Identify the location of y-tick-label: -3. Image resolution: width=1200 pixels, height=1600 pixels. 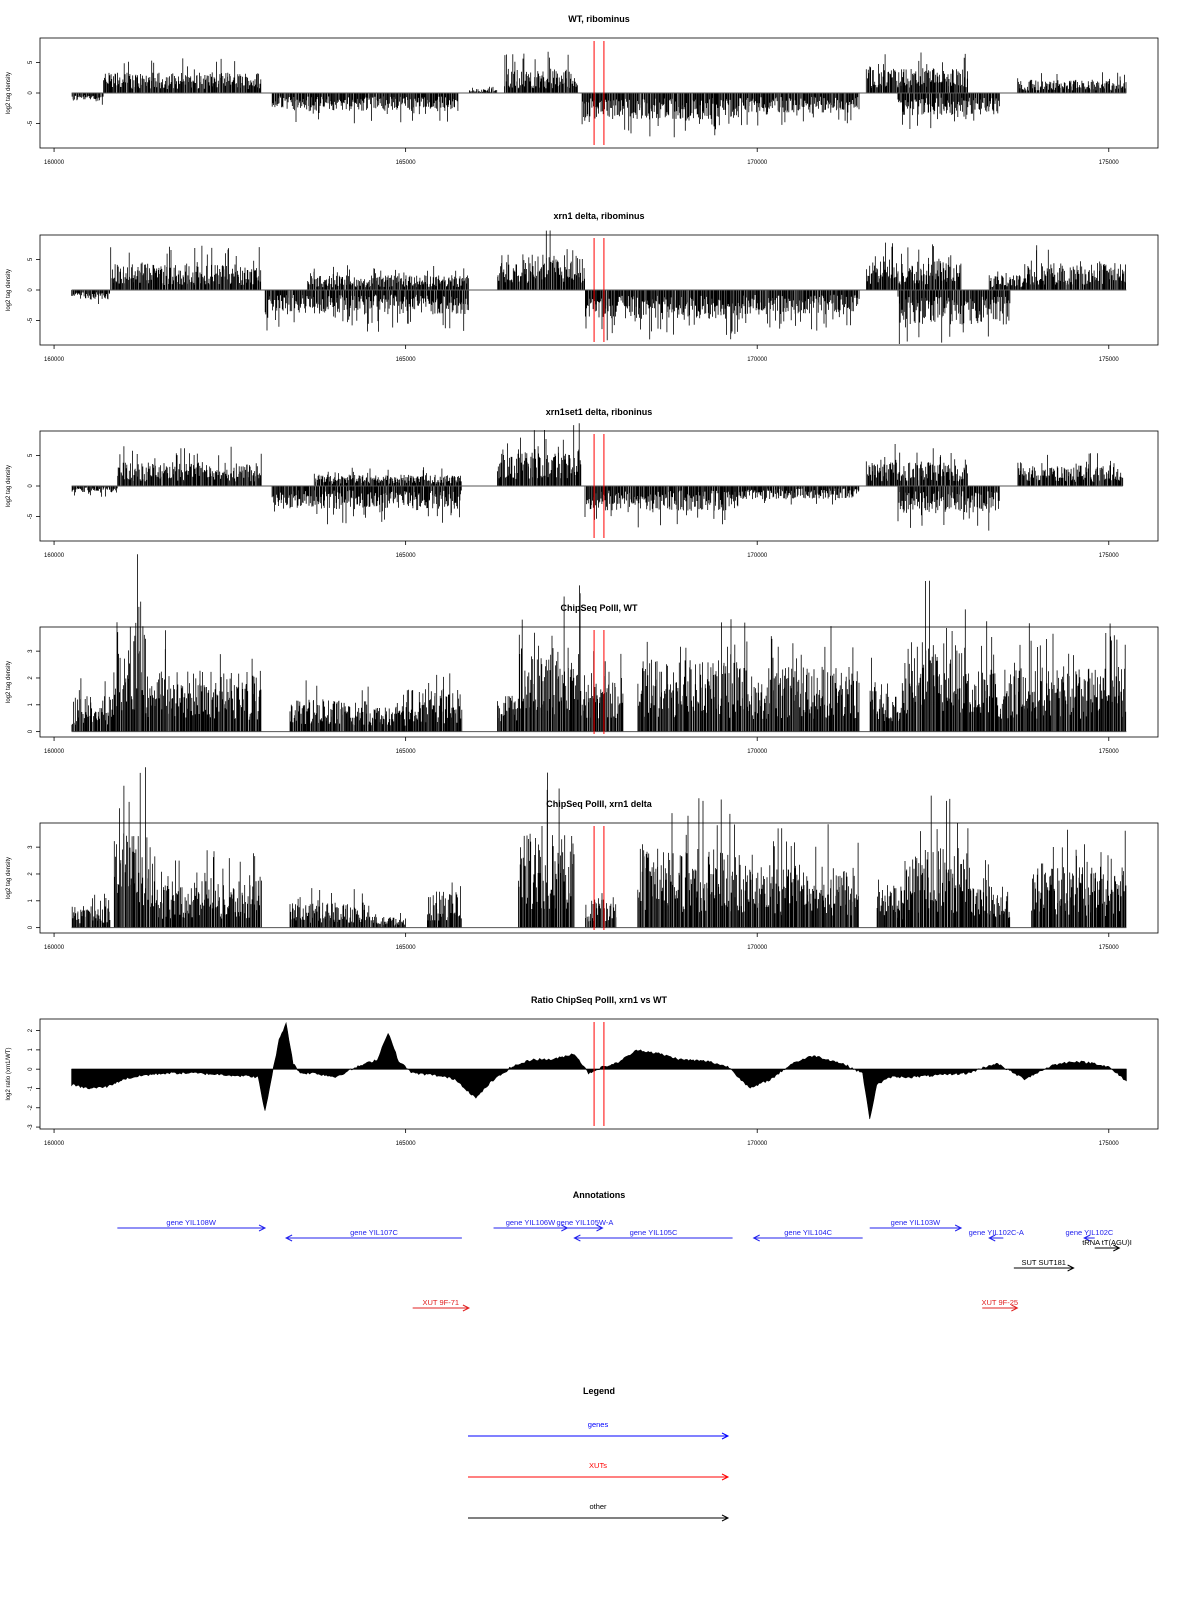
(31, 1127).